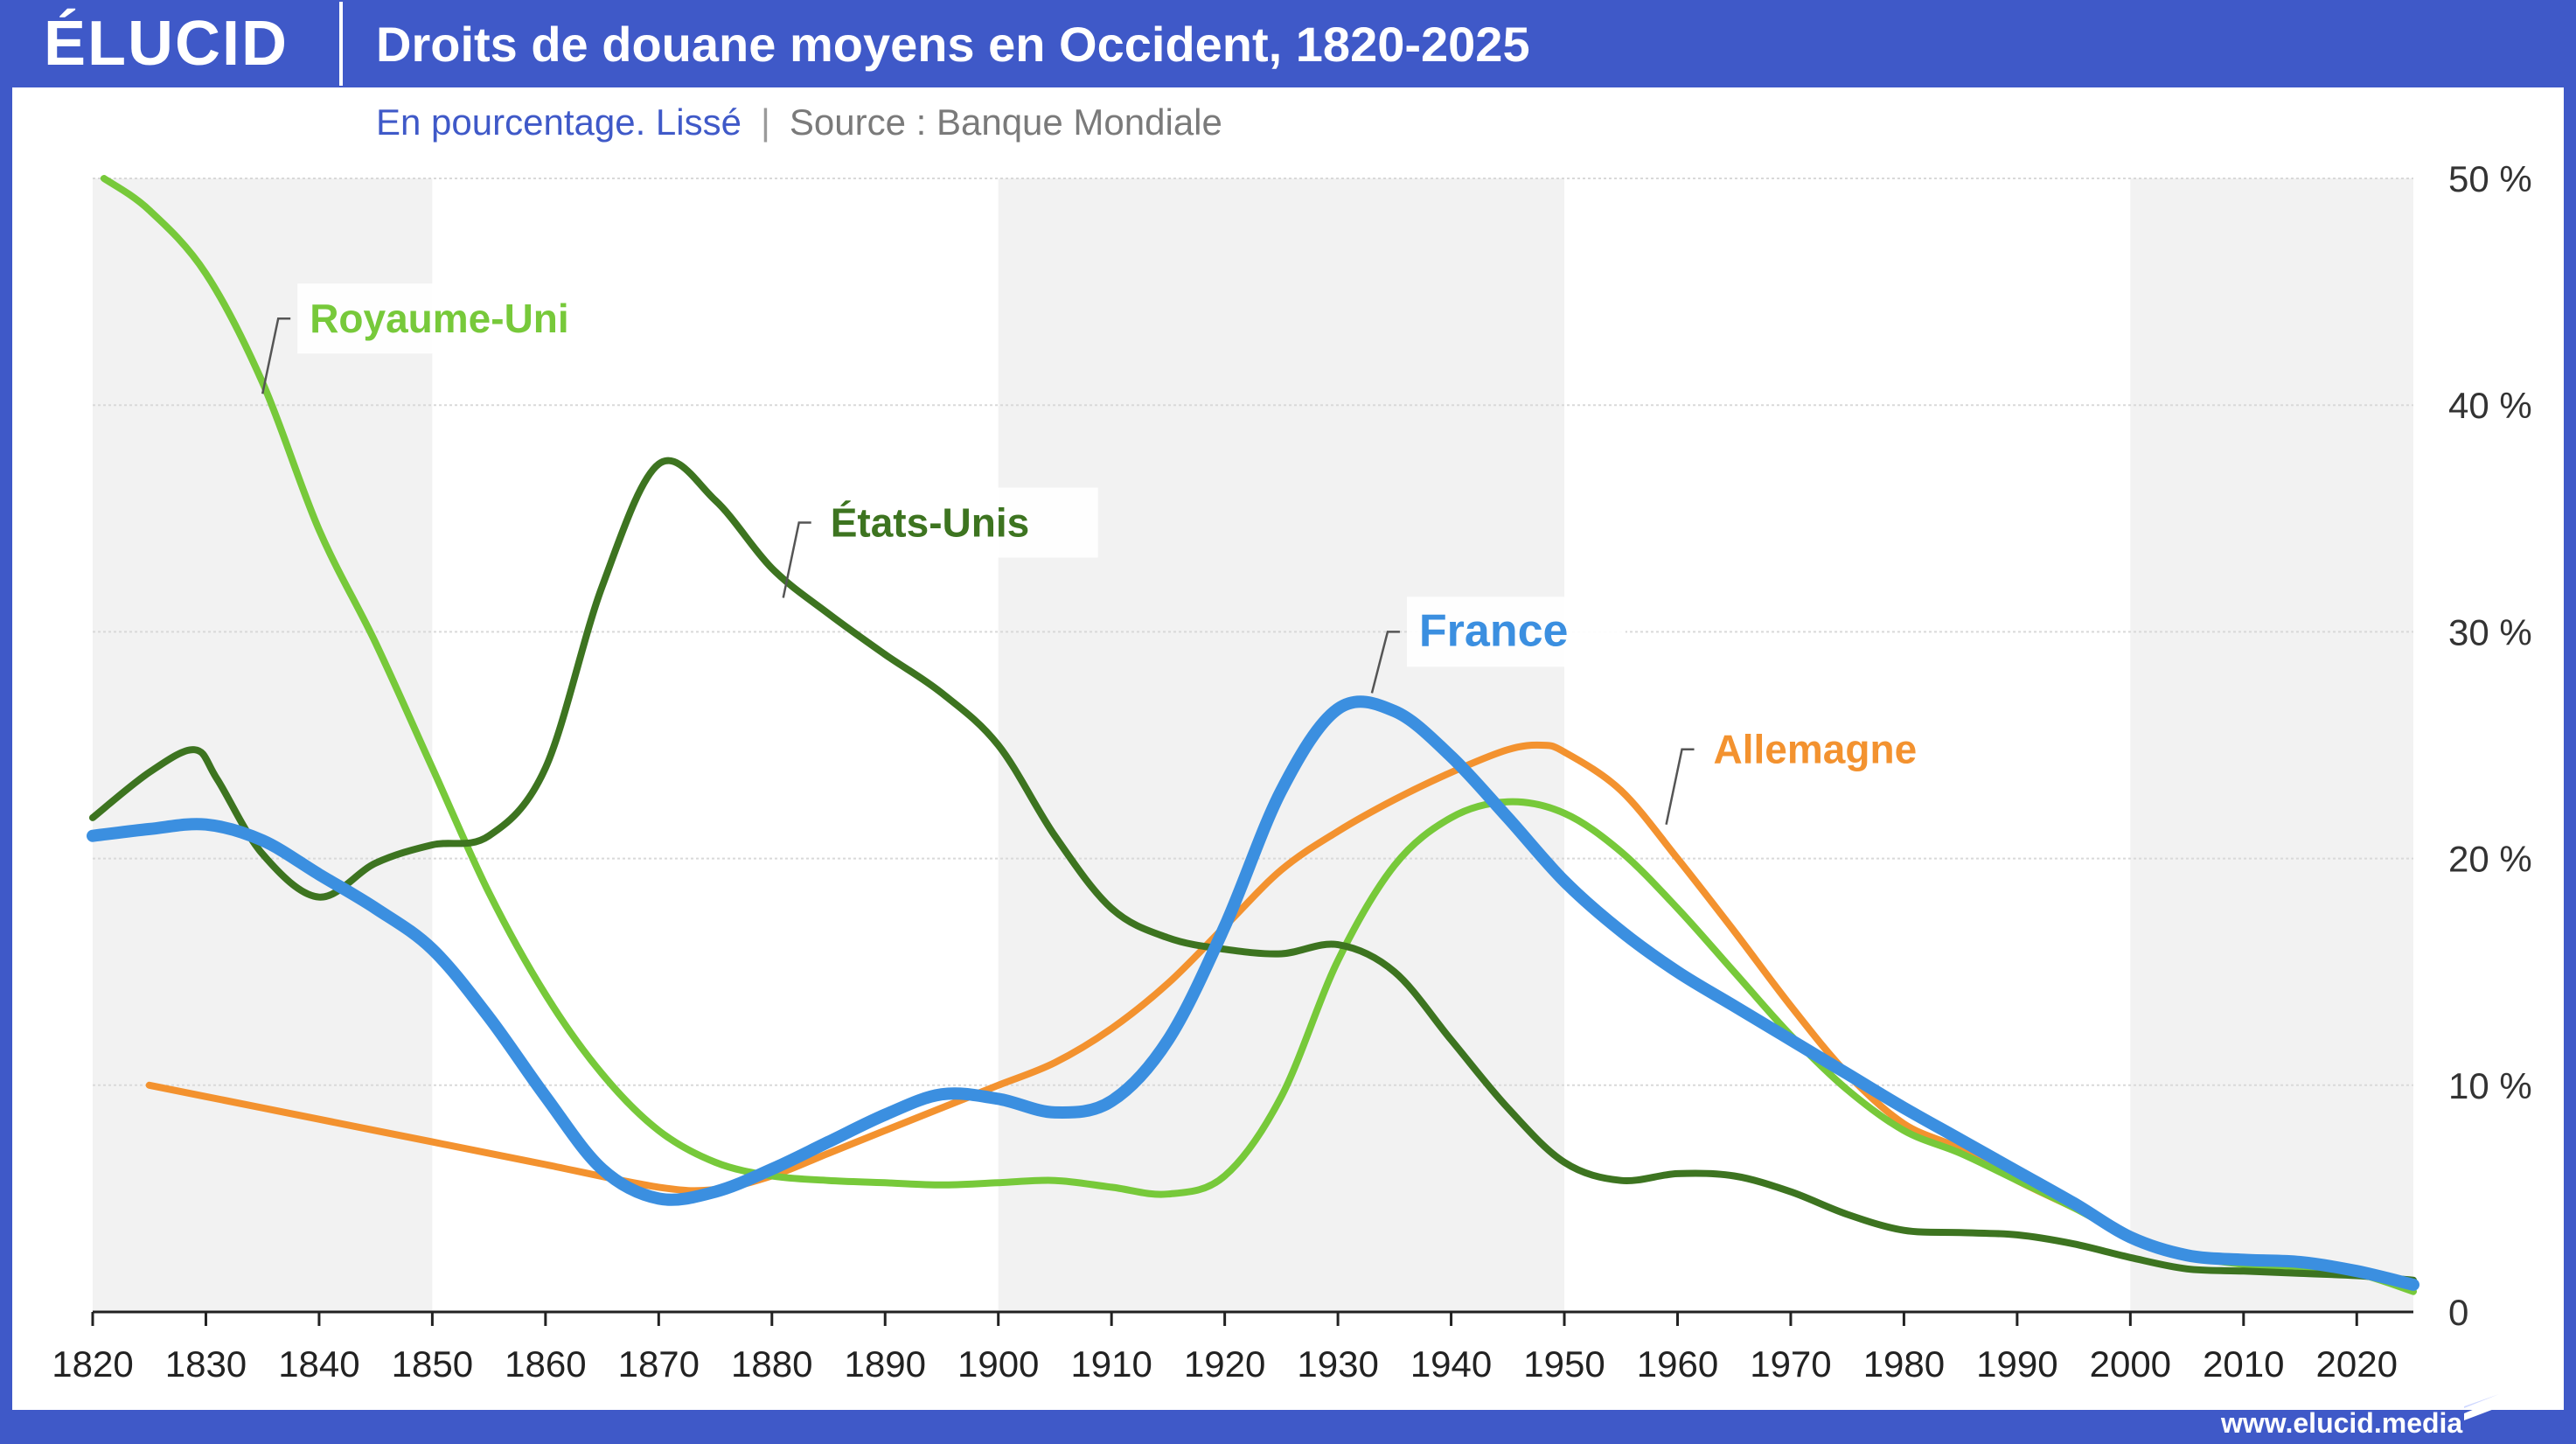 This screenshot has width=2576, height=1444. I want to click on x-tick-label: 1830, so click(206, 1364).